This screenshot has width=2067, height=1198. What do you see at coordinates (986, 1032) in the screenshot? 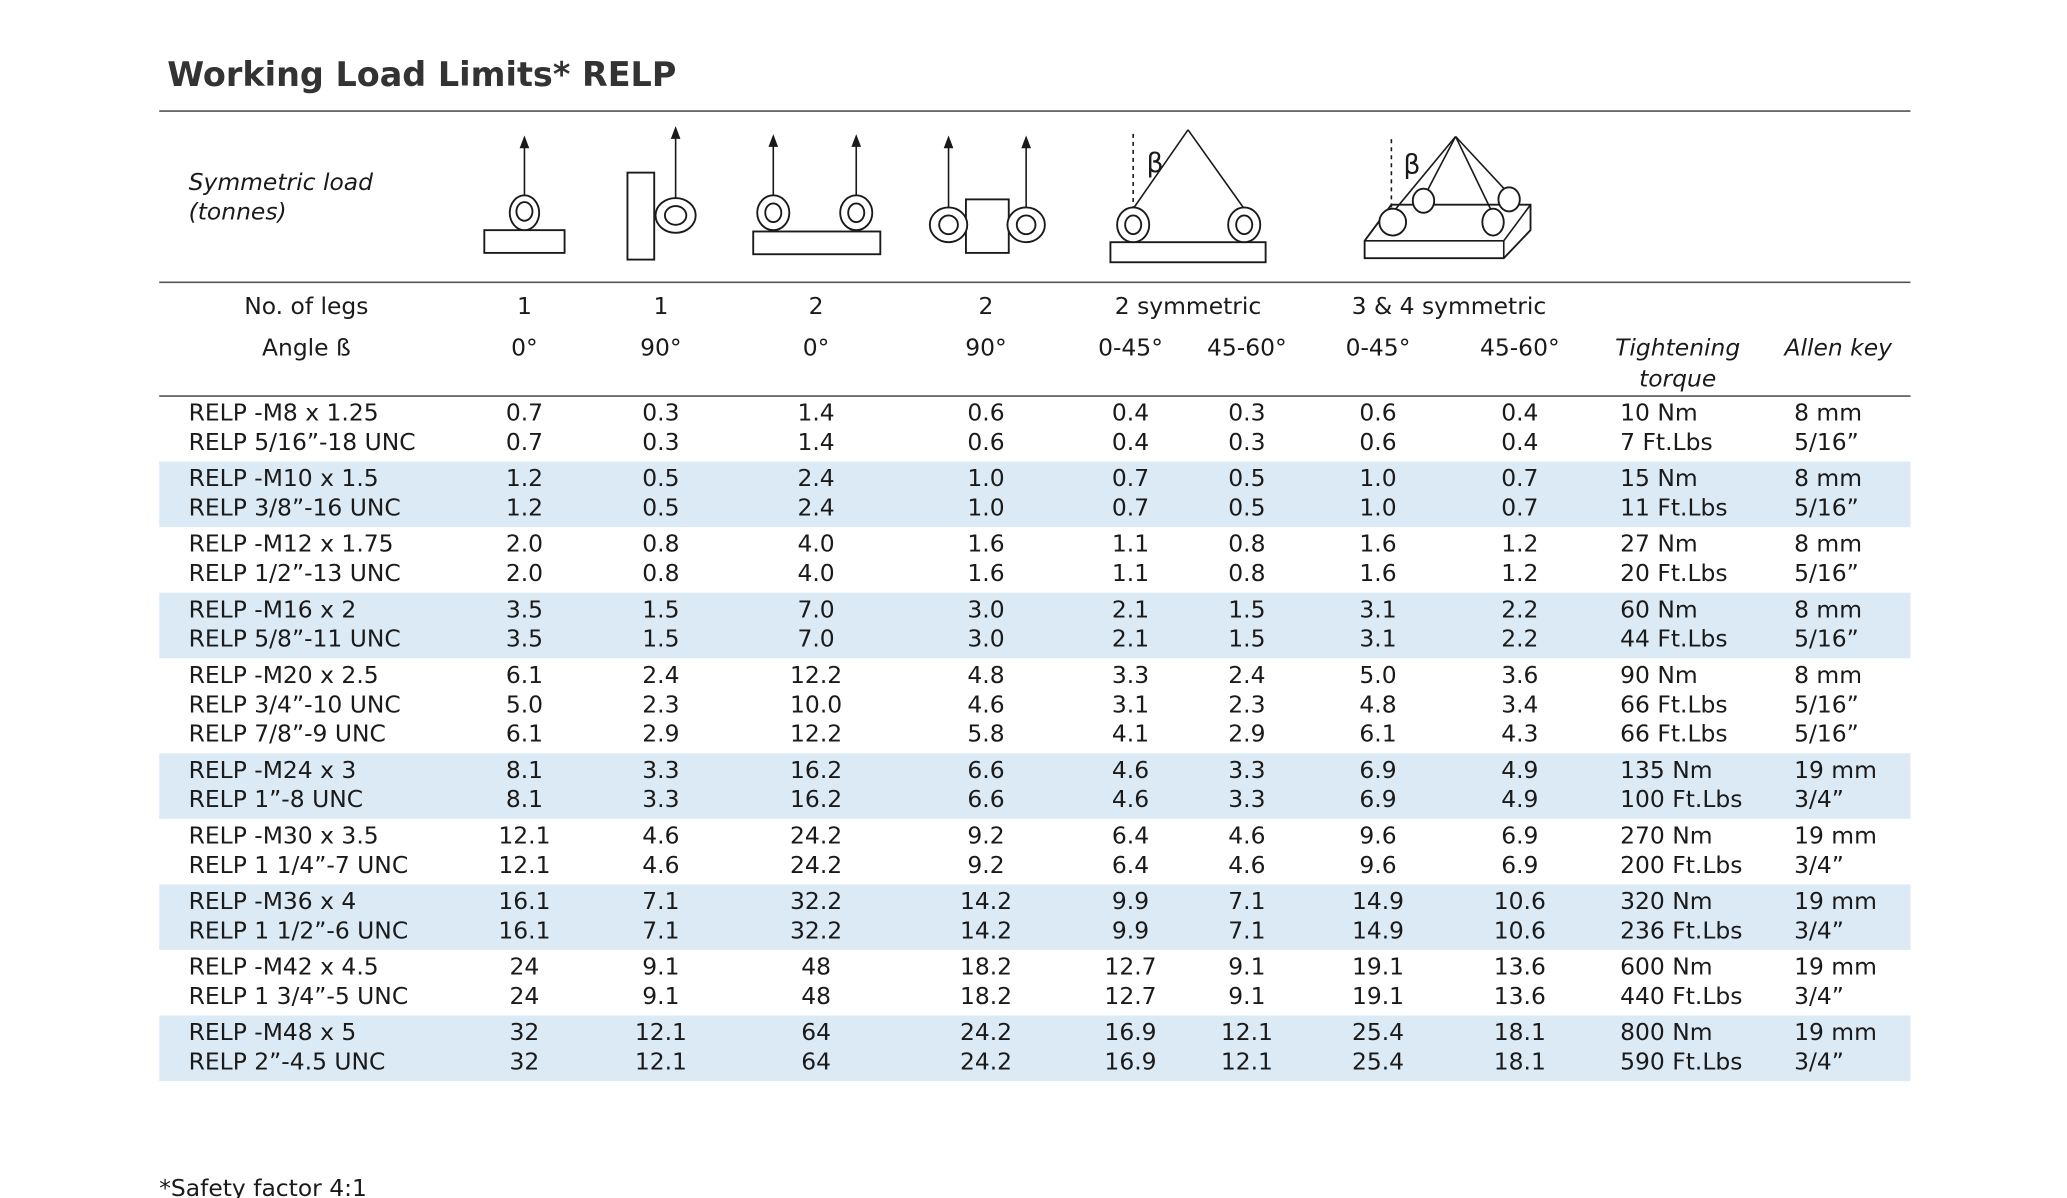
I see `cell: 24.2` at bounding box center [986, 1032].